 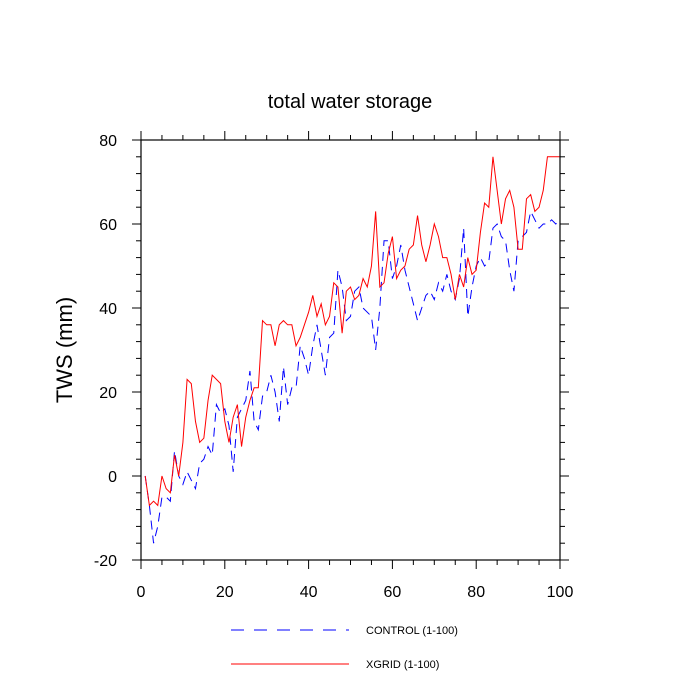 What do you see at coordinates (560, 592) in the screenshot?
I see `x-tick-label: 100` at bounding box center [560, 592].